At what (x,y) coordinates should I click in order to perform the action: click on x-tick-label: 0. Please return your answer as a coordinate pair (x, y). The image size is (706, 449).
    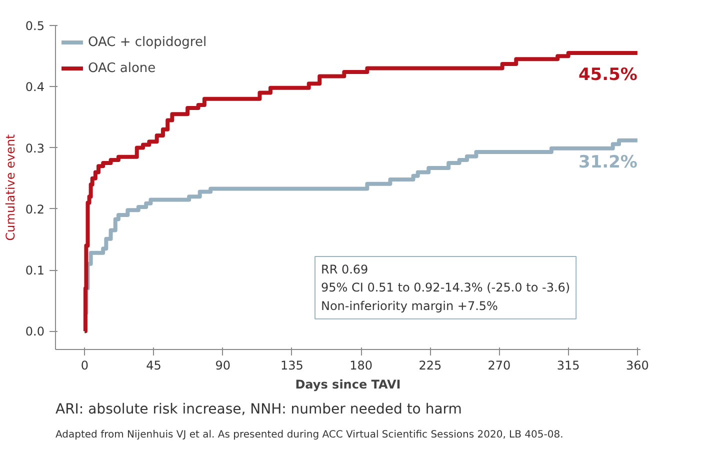
    Looking at the image, I should click on (84, 365).